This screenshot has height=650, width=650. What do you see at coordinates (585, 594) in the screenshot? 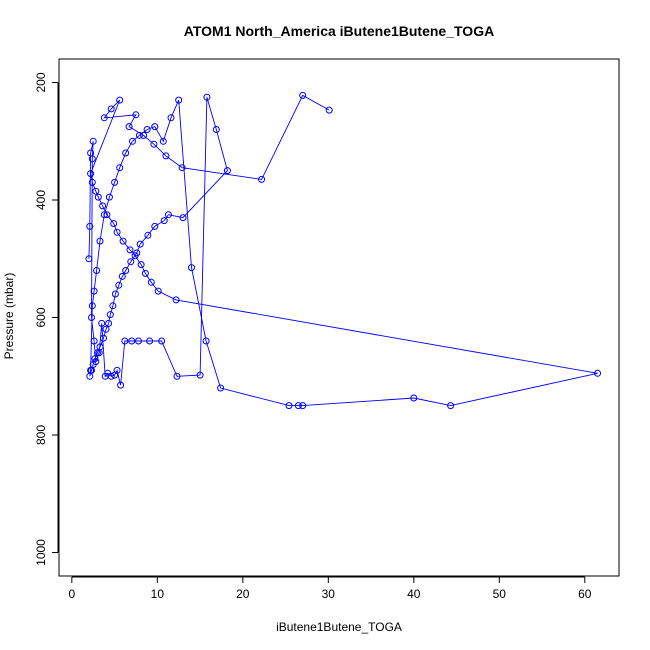
I see `x-tick-label: 60` at bounding box center [585, 594].